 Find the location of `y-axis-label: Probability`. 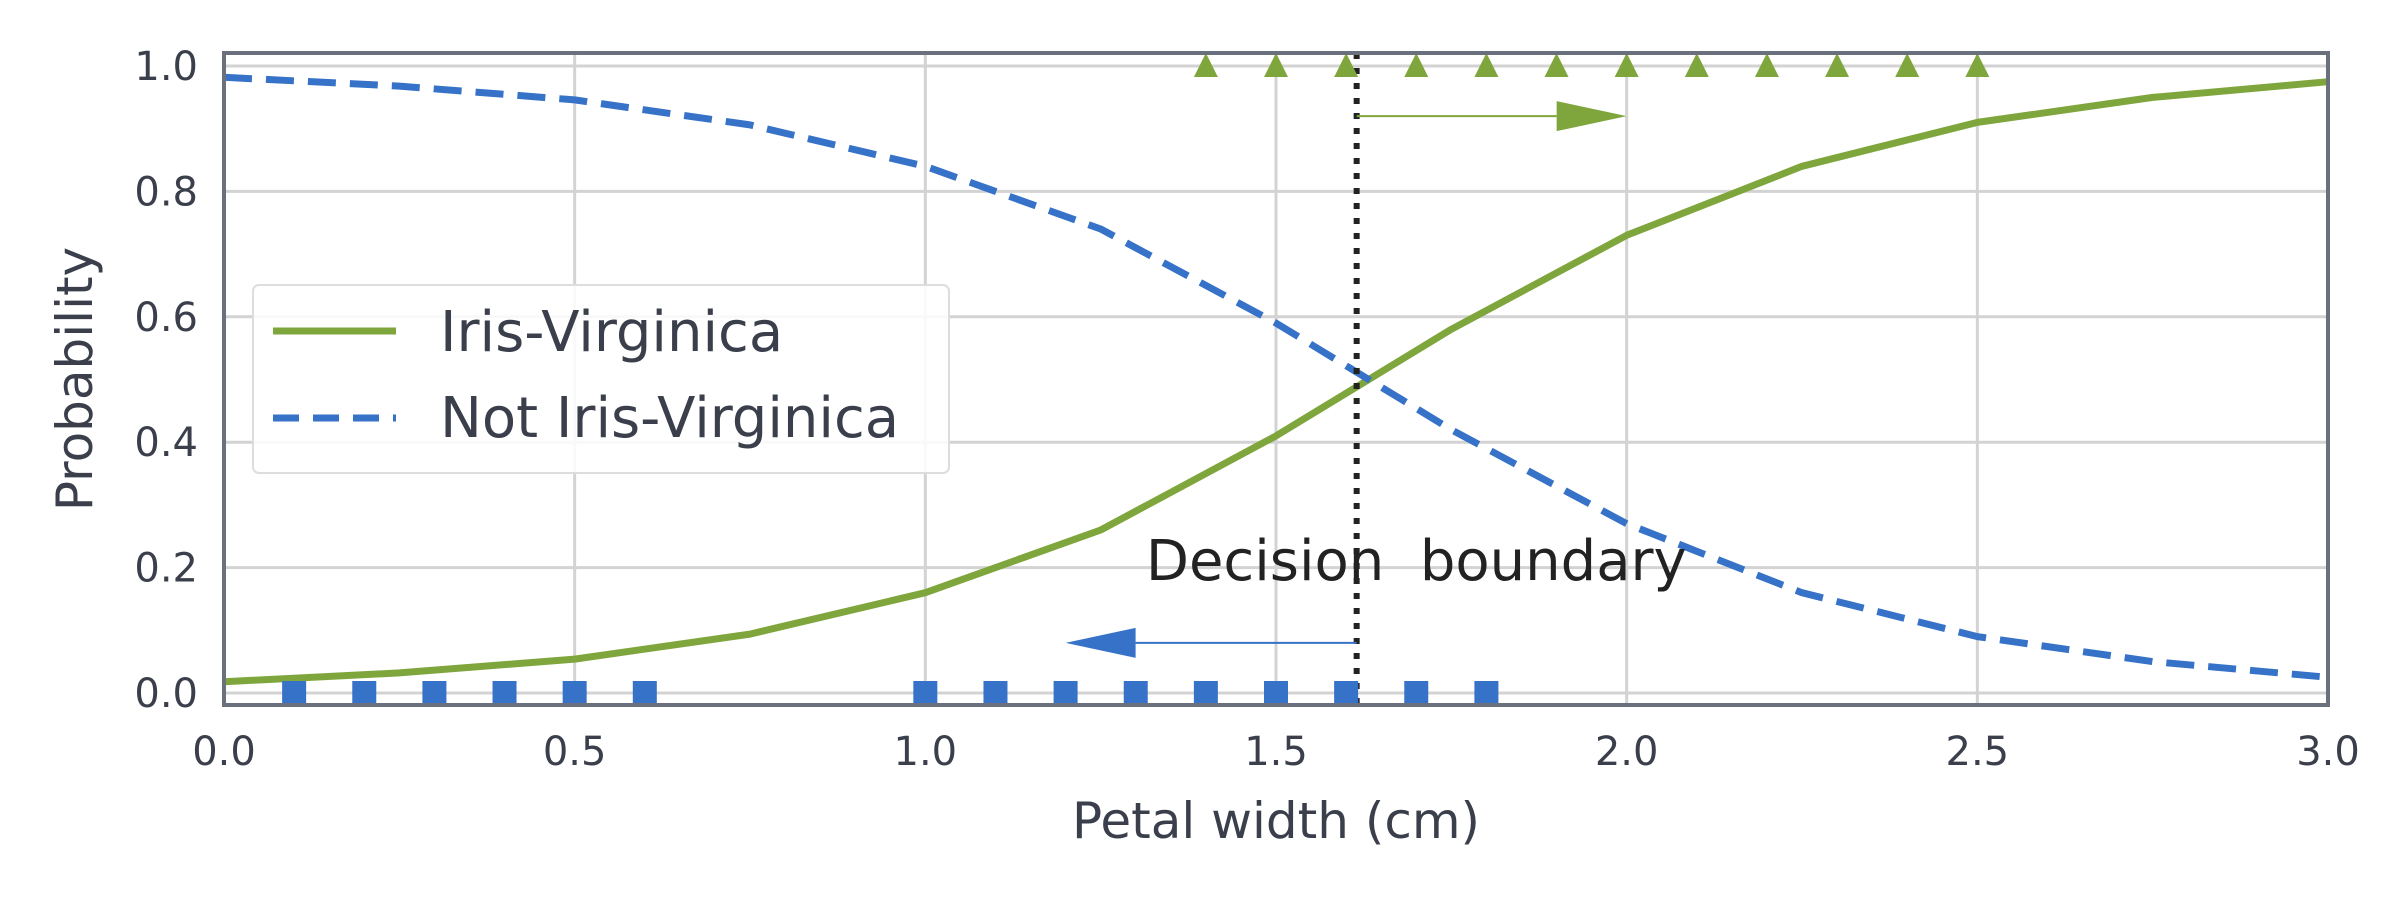

y-axis-label: Probability is located at coordinates (75, 379).